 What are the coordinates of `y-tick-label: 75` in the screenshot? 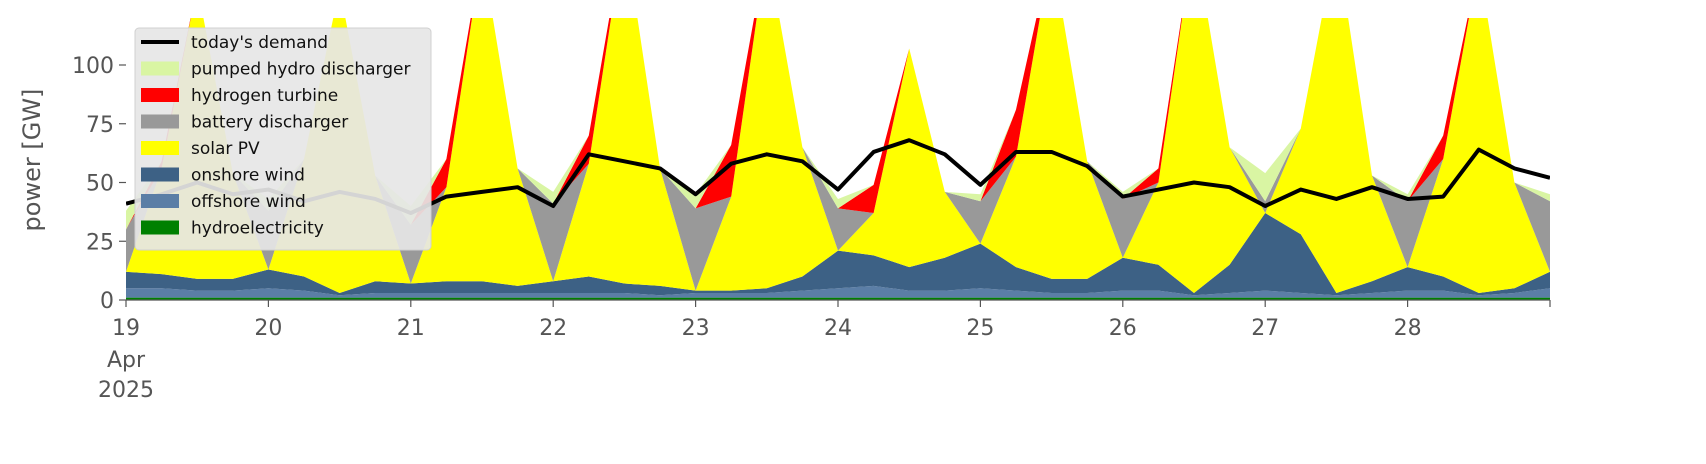 It's located at (100, 125).